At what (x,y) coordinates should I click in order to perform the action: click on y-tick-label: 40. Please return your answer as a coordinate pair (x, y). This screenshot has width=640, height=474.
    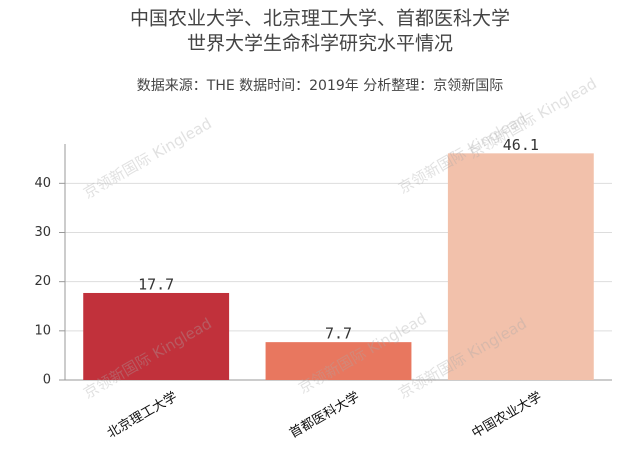
    Looking at the image, I should click on (42, 183).